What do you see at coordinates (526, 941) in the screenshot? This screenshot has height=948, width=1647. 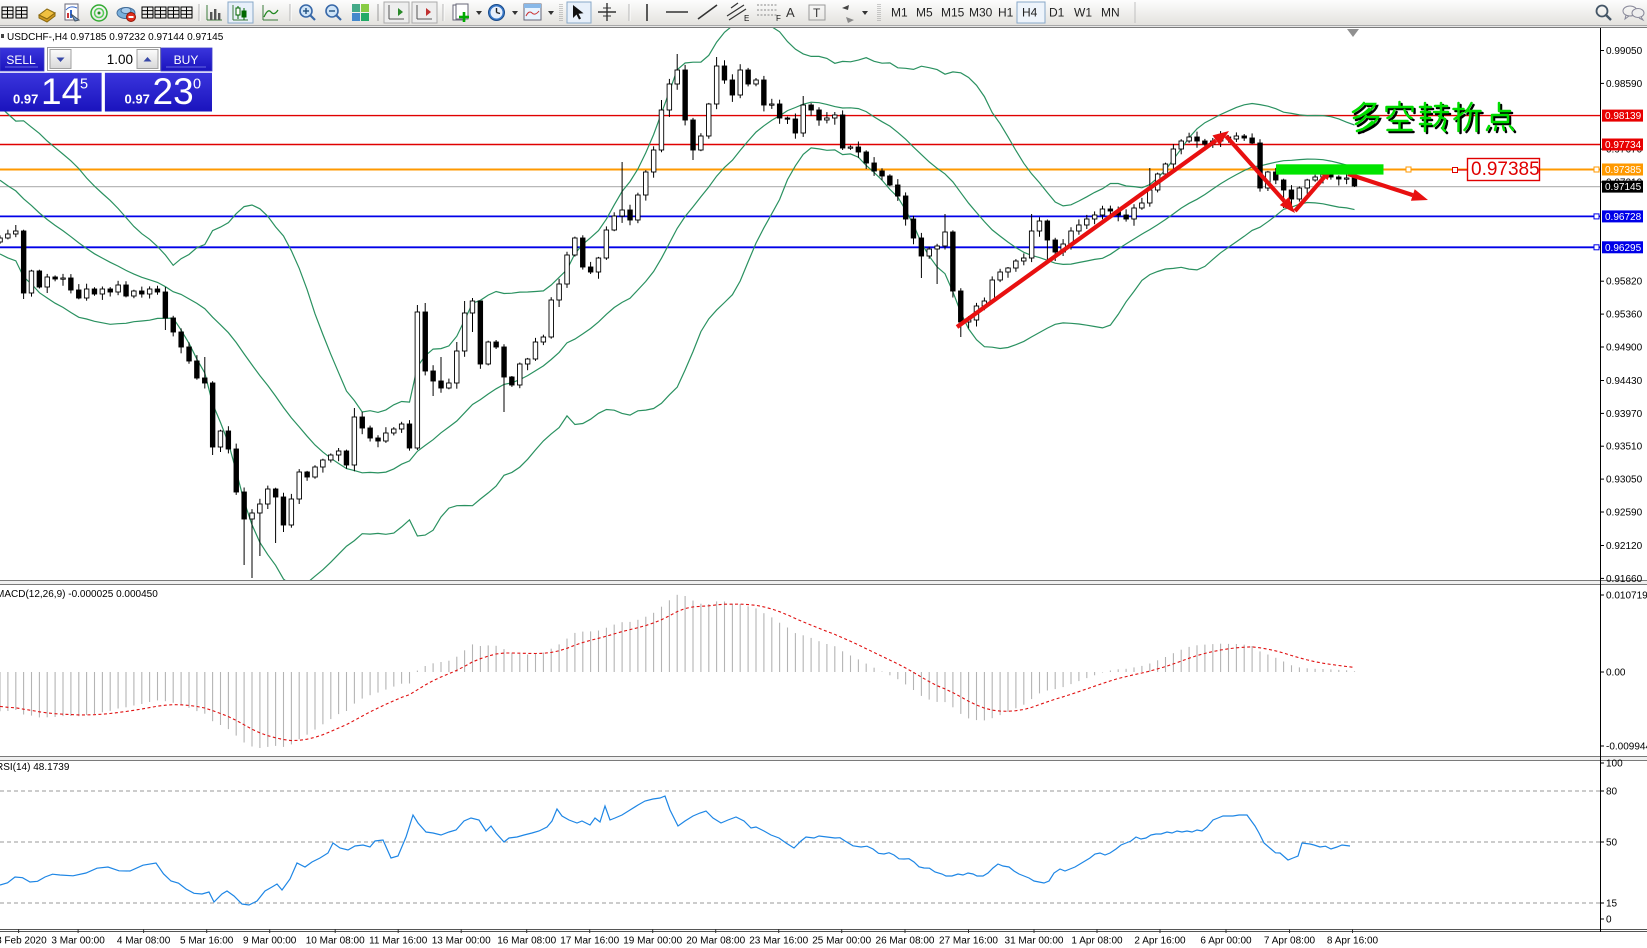 I see `svg-text: 16 Mar 08:00` at bounding box center [526, 941].